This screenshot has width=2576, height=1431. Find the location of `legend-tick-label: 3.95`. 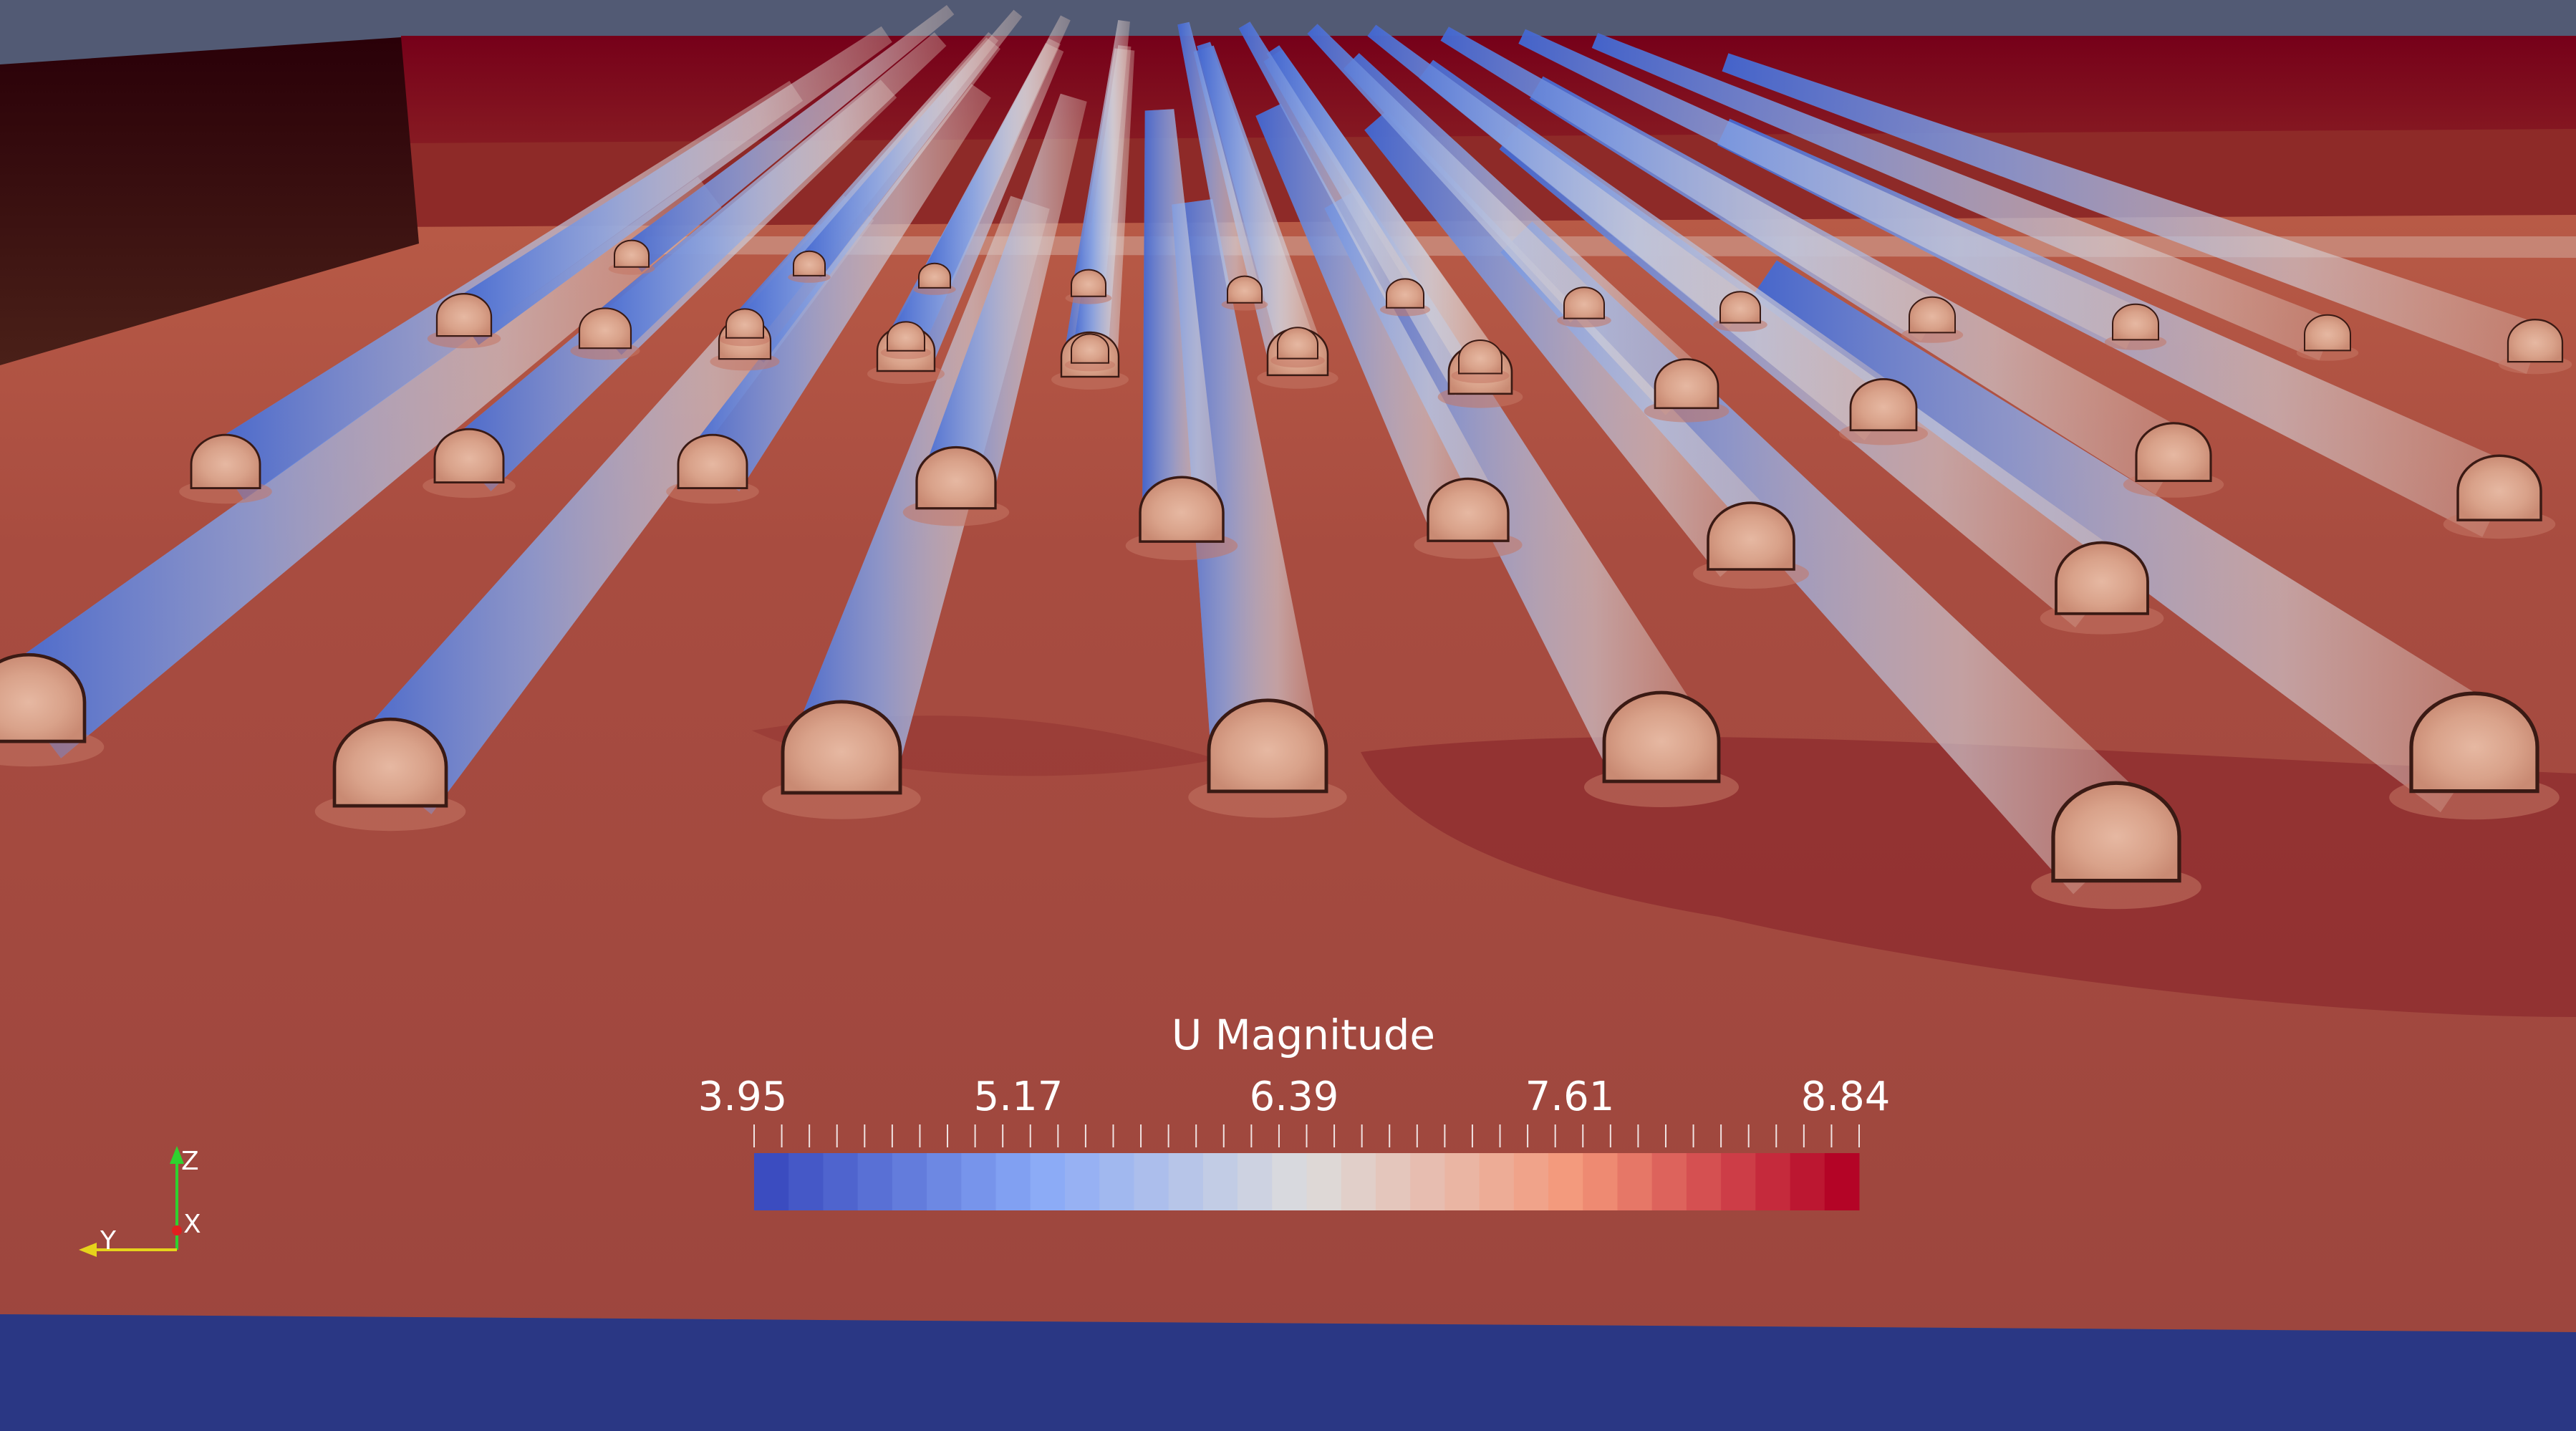

legend-tick-label: 3.95 is located at coordinates (743, 1097).